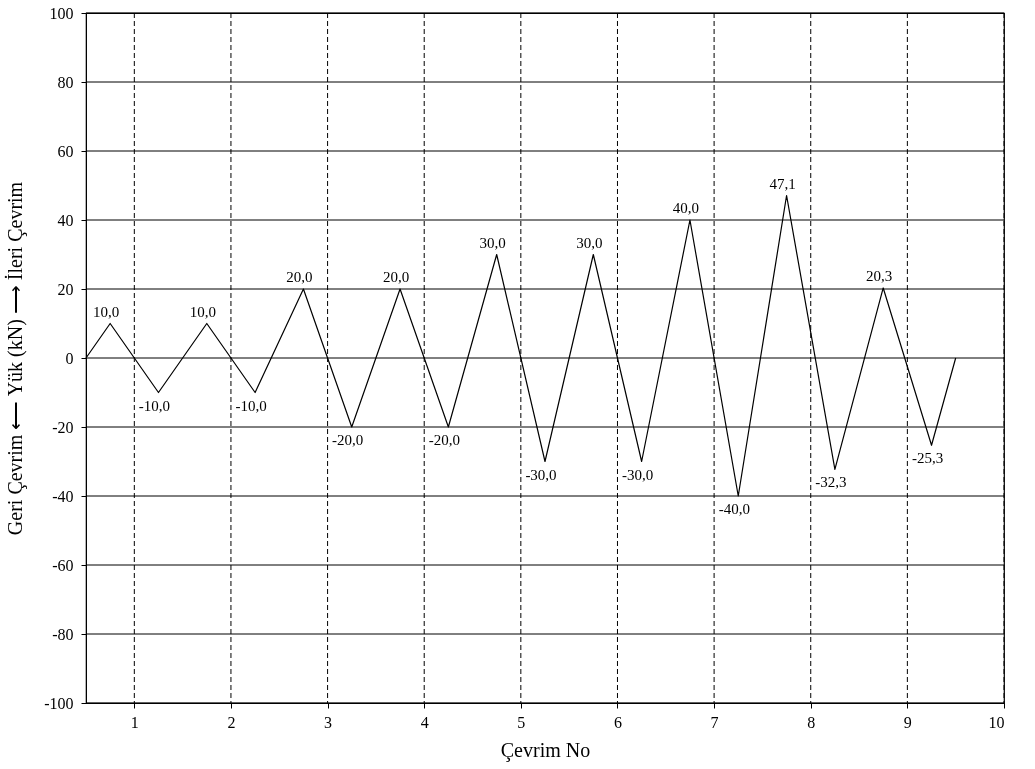 The image size is (1035, 769). Describe the element at coordinates (231, 722) in the screenshot. I see `x-tick-label: 2` at that location.